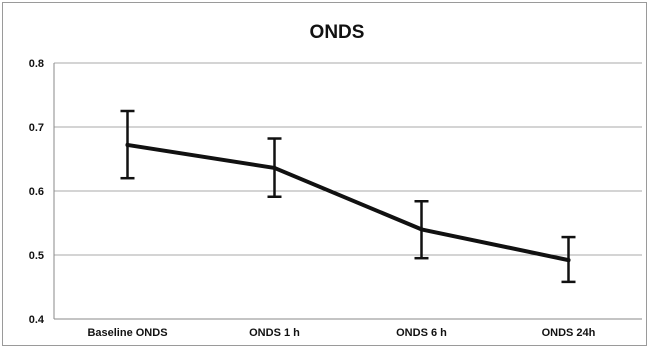 This screenshot has height=350, width=651. I want to click on x-tick-labels: Baseline ONDS ONDS 1 h ONDS 6 h ONDS 24h, so click(341, 333).